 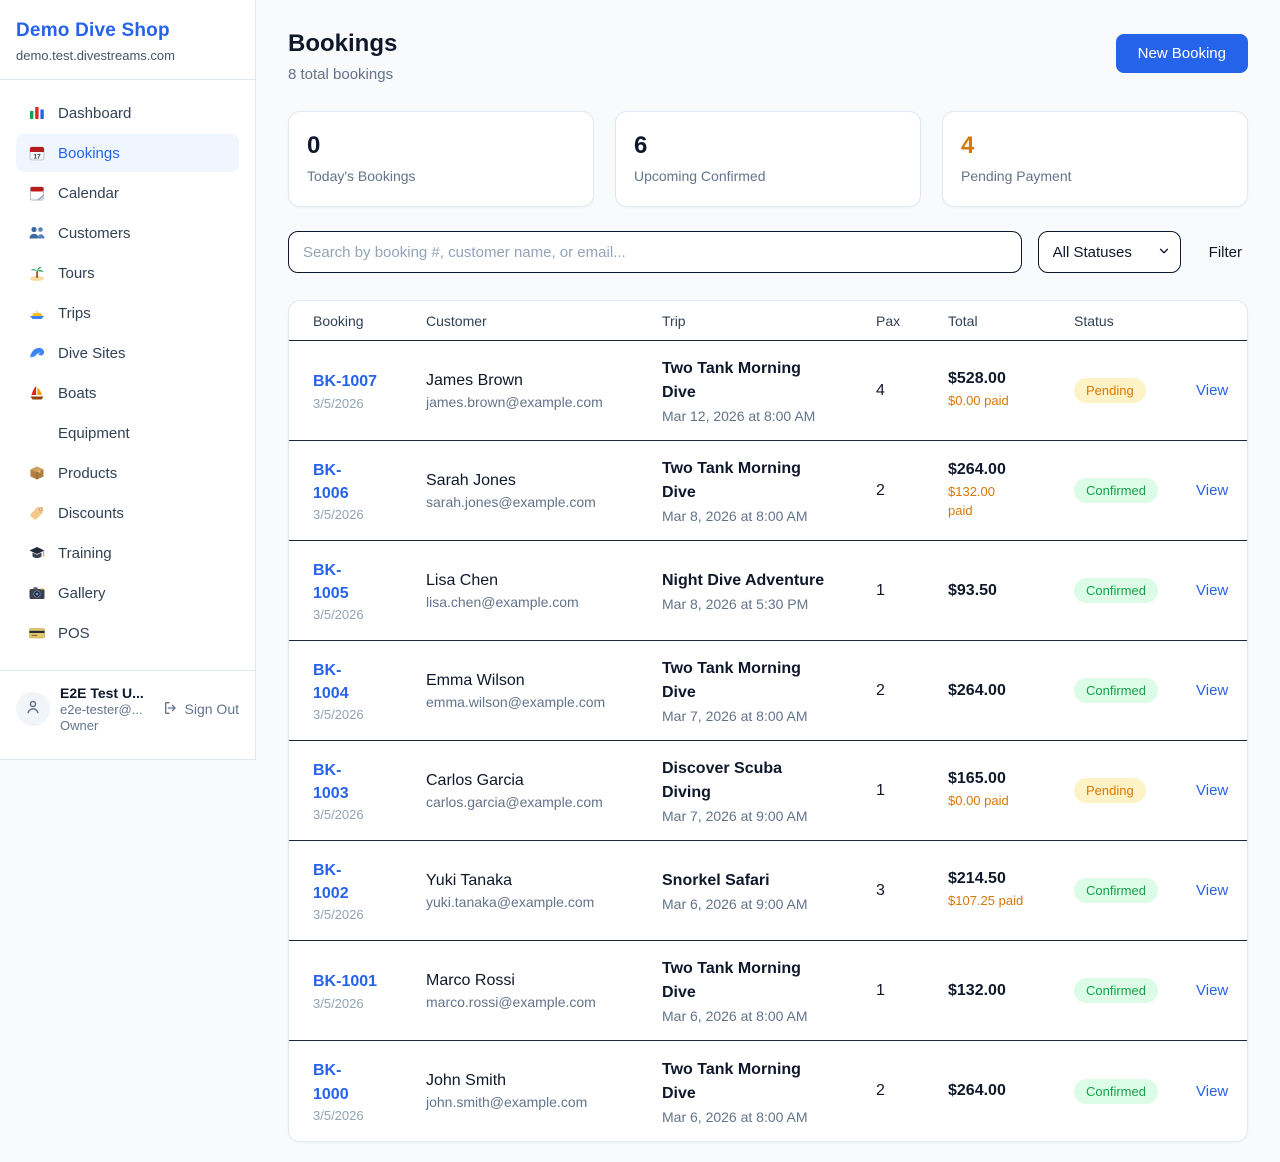 What do you see at coordinates (369, 490) in the screenshot?
I see `booking-cell: BK- 1006 3/5/2026` at bounding box center [369, 490].